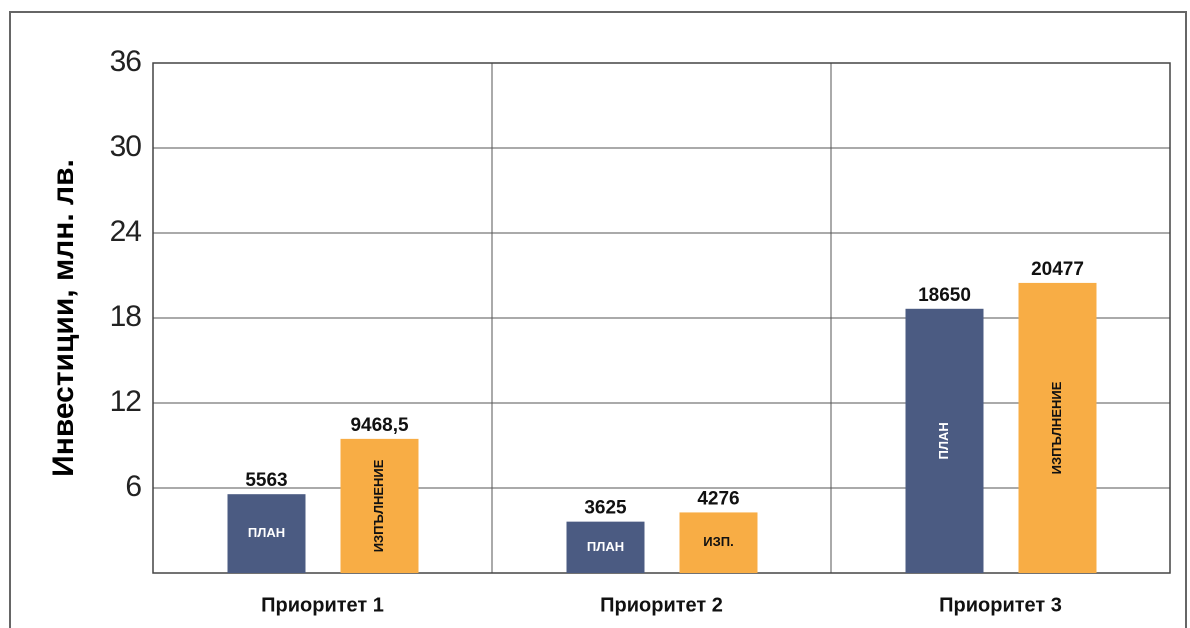 The height and width of the screenshot is (628, 1190). Describe the element at coordinates (379, 425) in the screenshot. I see `value-label: 9468,5` at that location.